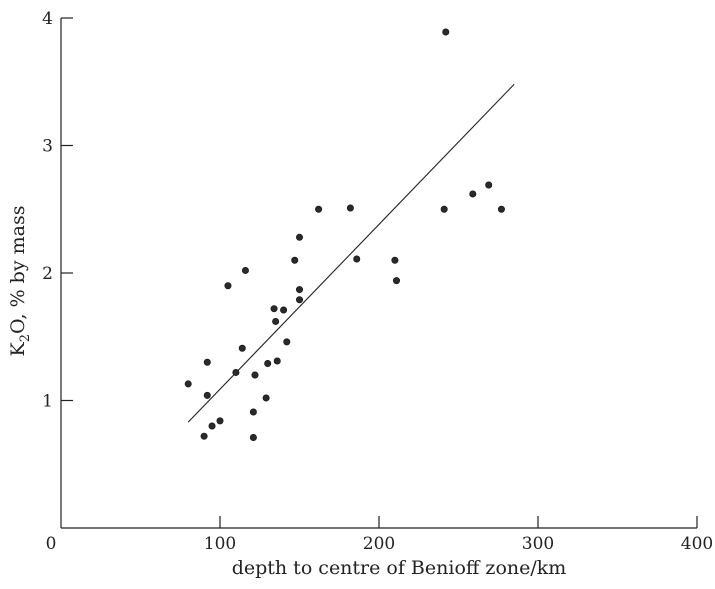 The height and width of the screenshot is (589, 715). Describe the element at coordinates (538, 544) in the screenshot. I see `x-tick-label-300: 300` at that location.